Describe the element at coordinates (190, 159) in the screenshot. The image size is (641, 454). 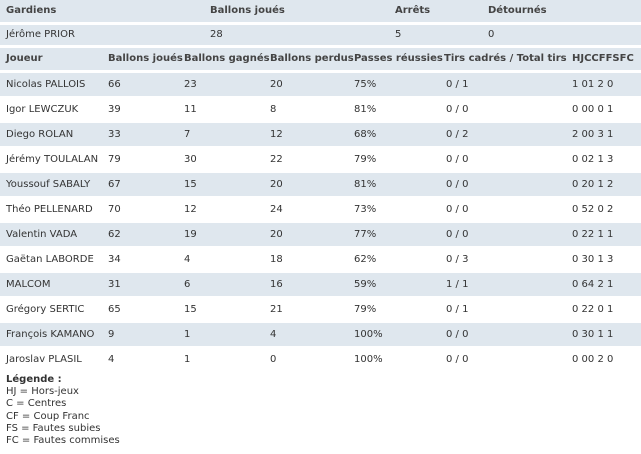
I see `player-ballons-gagnes: 30` at that location.